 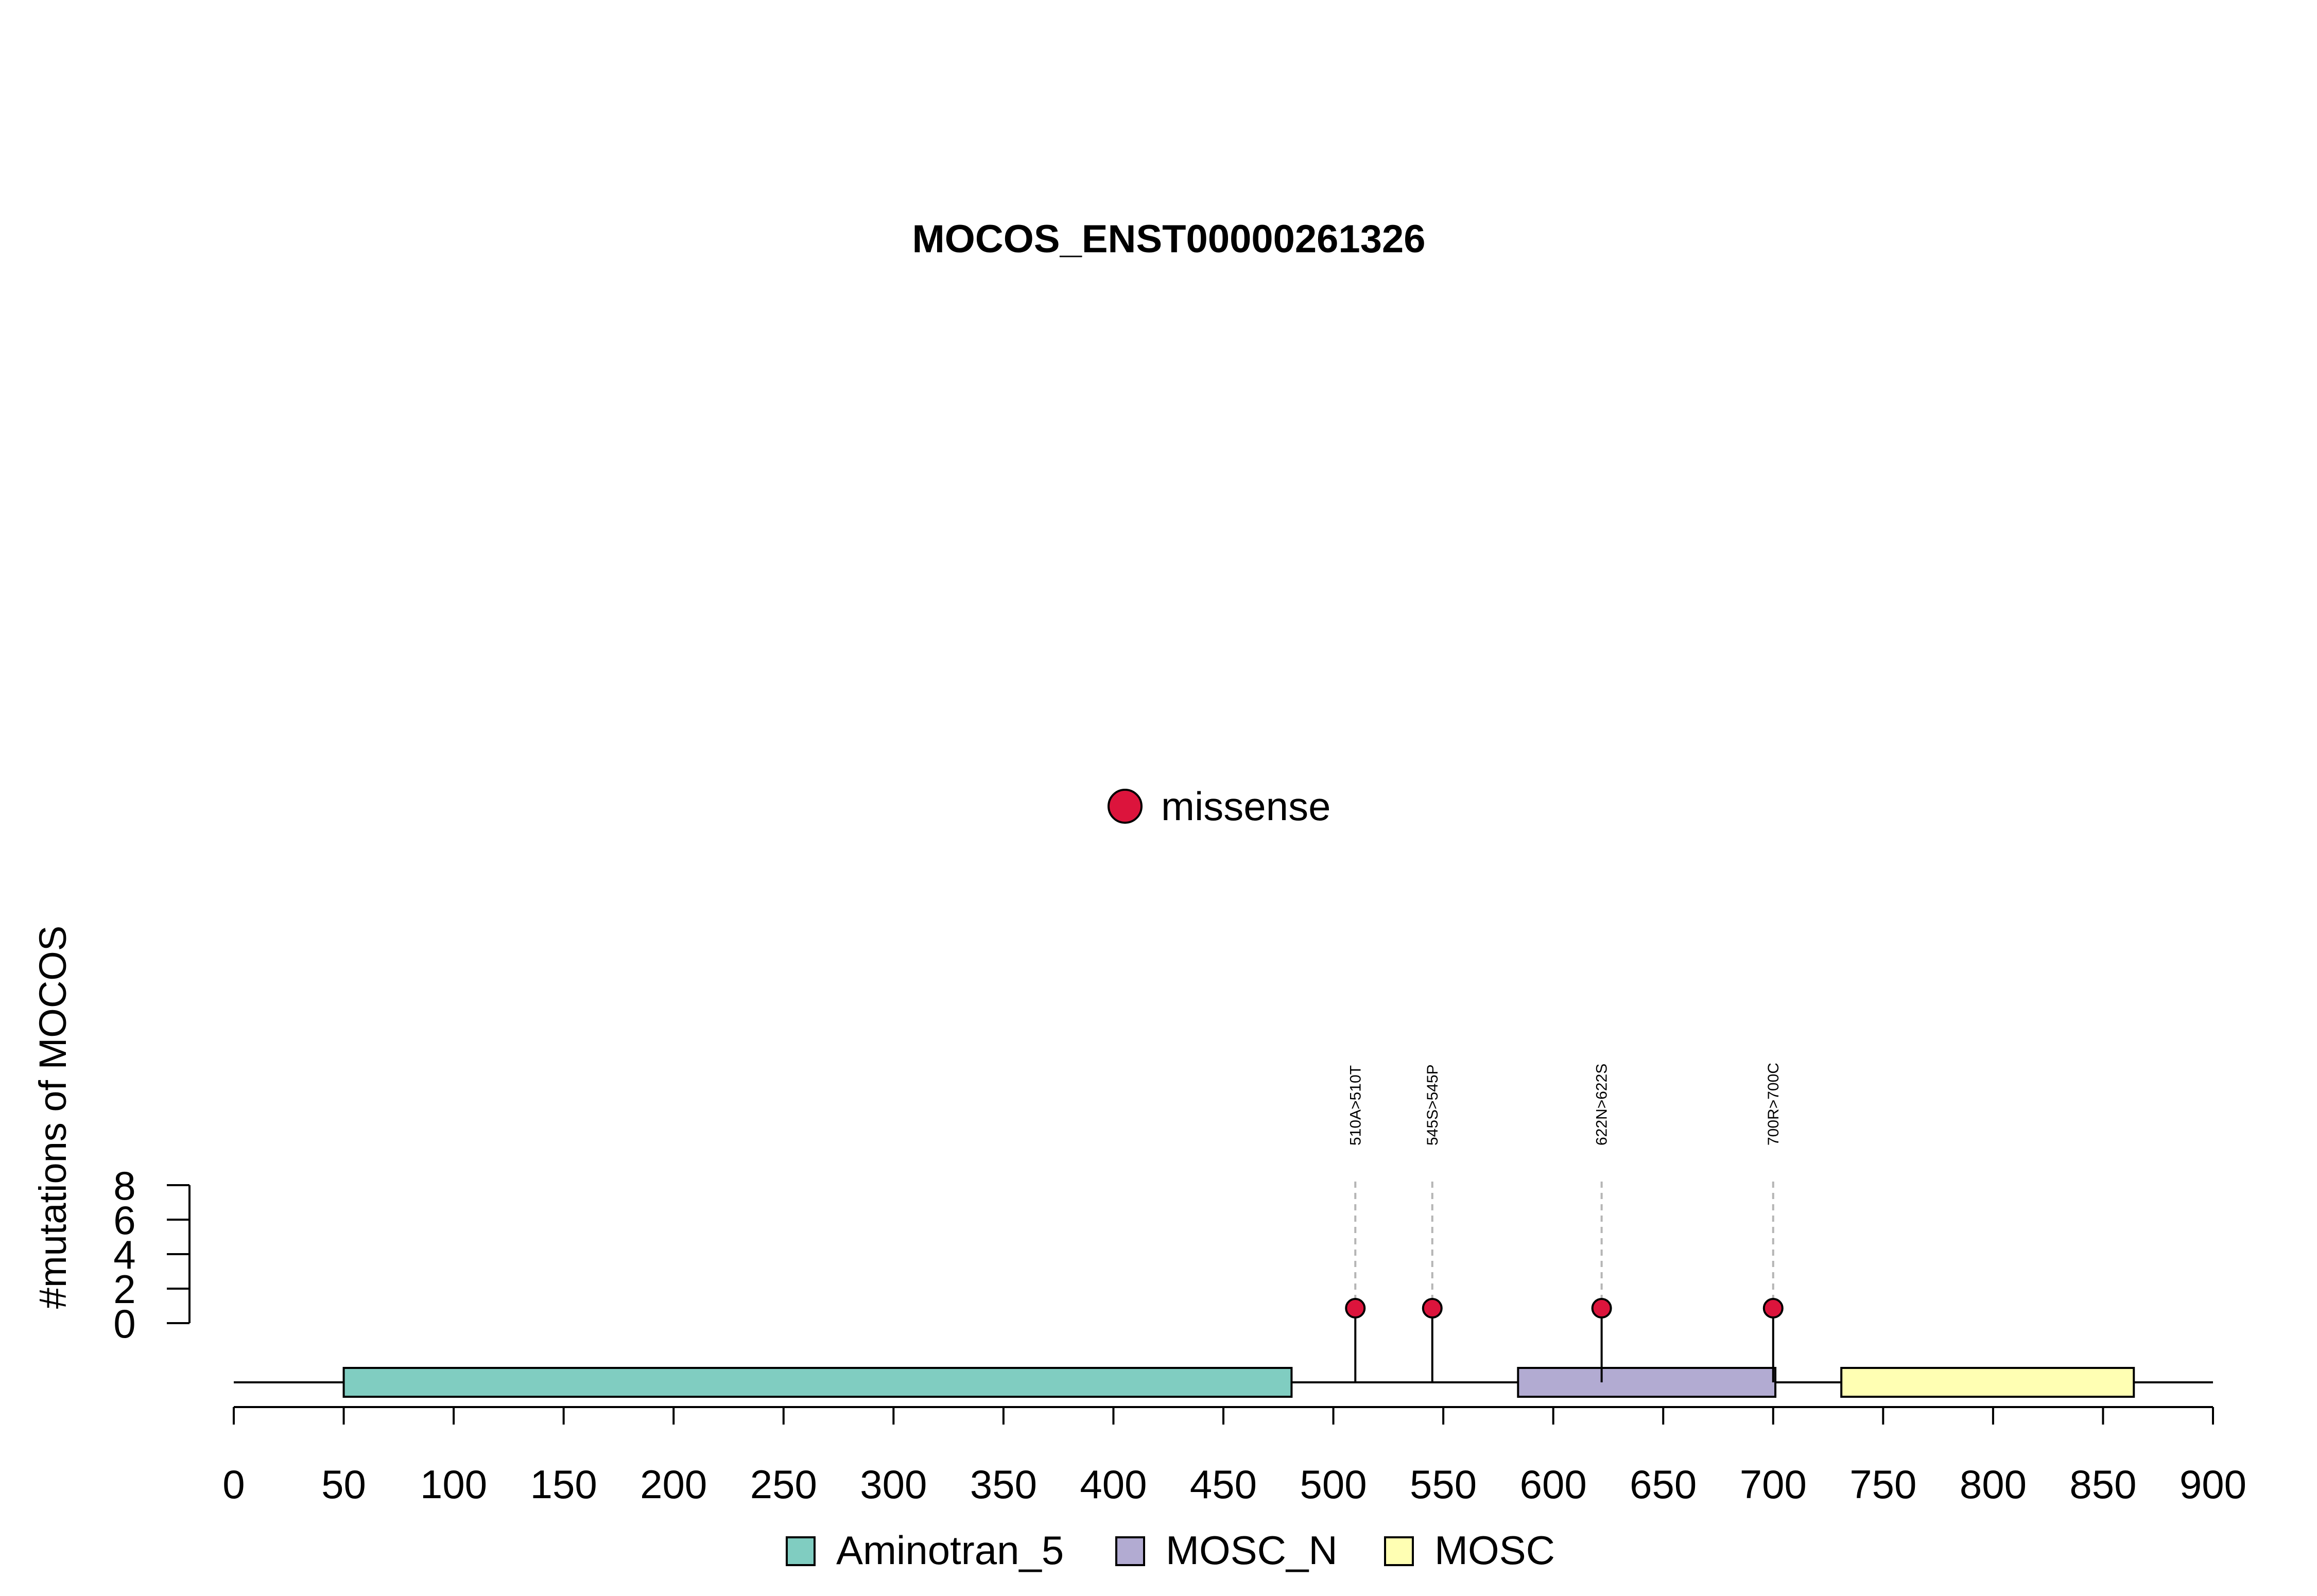 I want to click on mutation-legend: missense, so click(x=1219, y=806).